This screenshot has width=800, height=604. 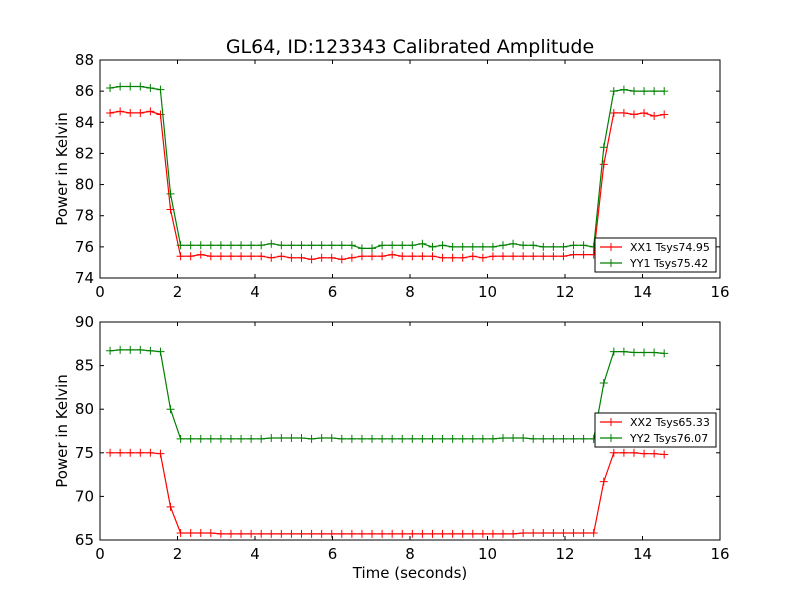 What do you see at coordinates (62, 169) in the screenshot?
I see `y-axis-label: Power in Kelvin` at bounding box center [62, 169].